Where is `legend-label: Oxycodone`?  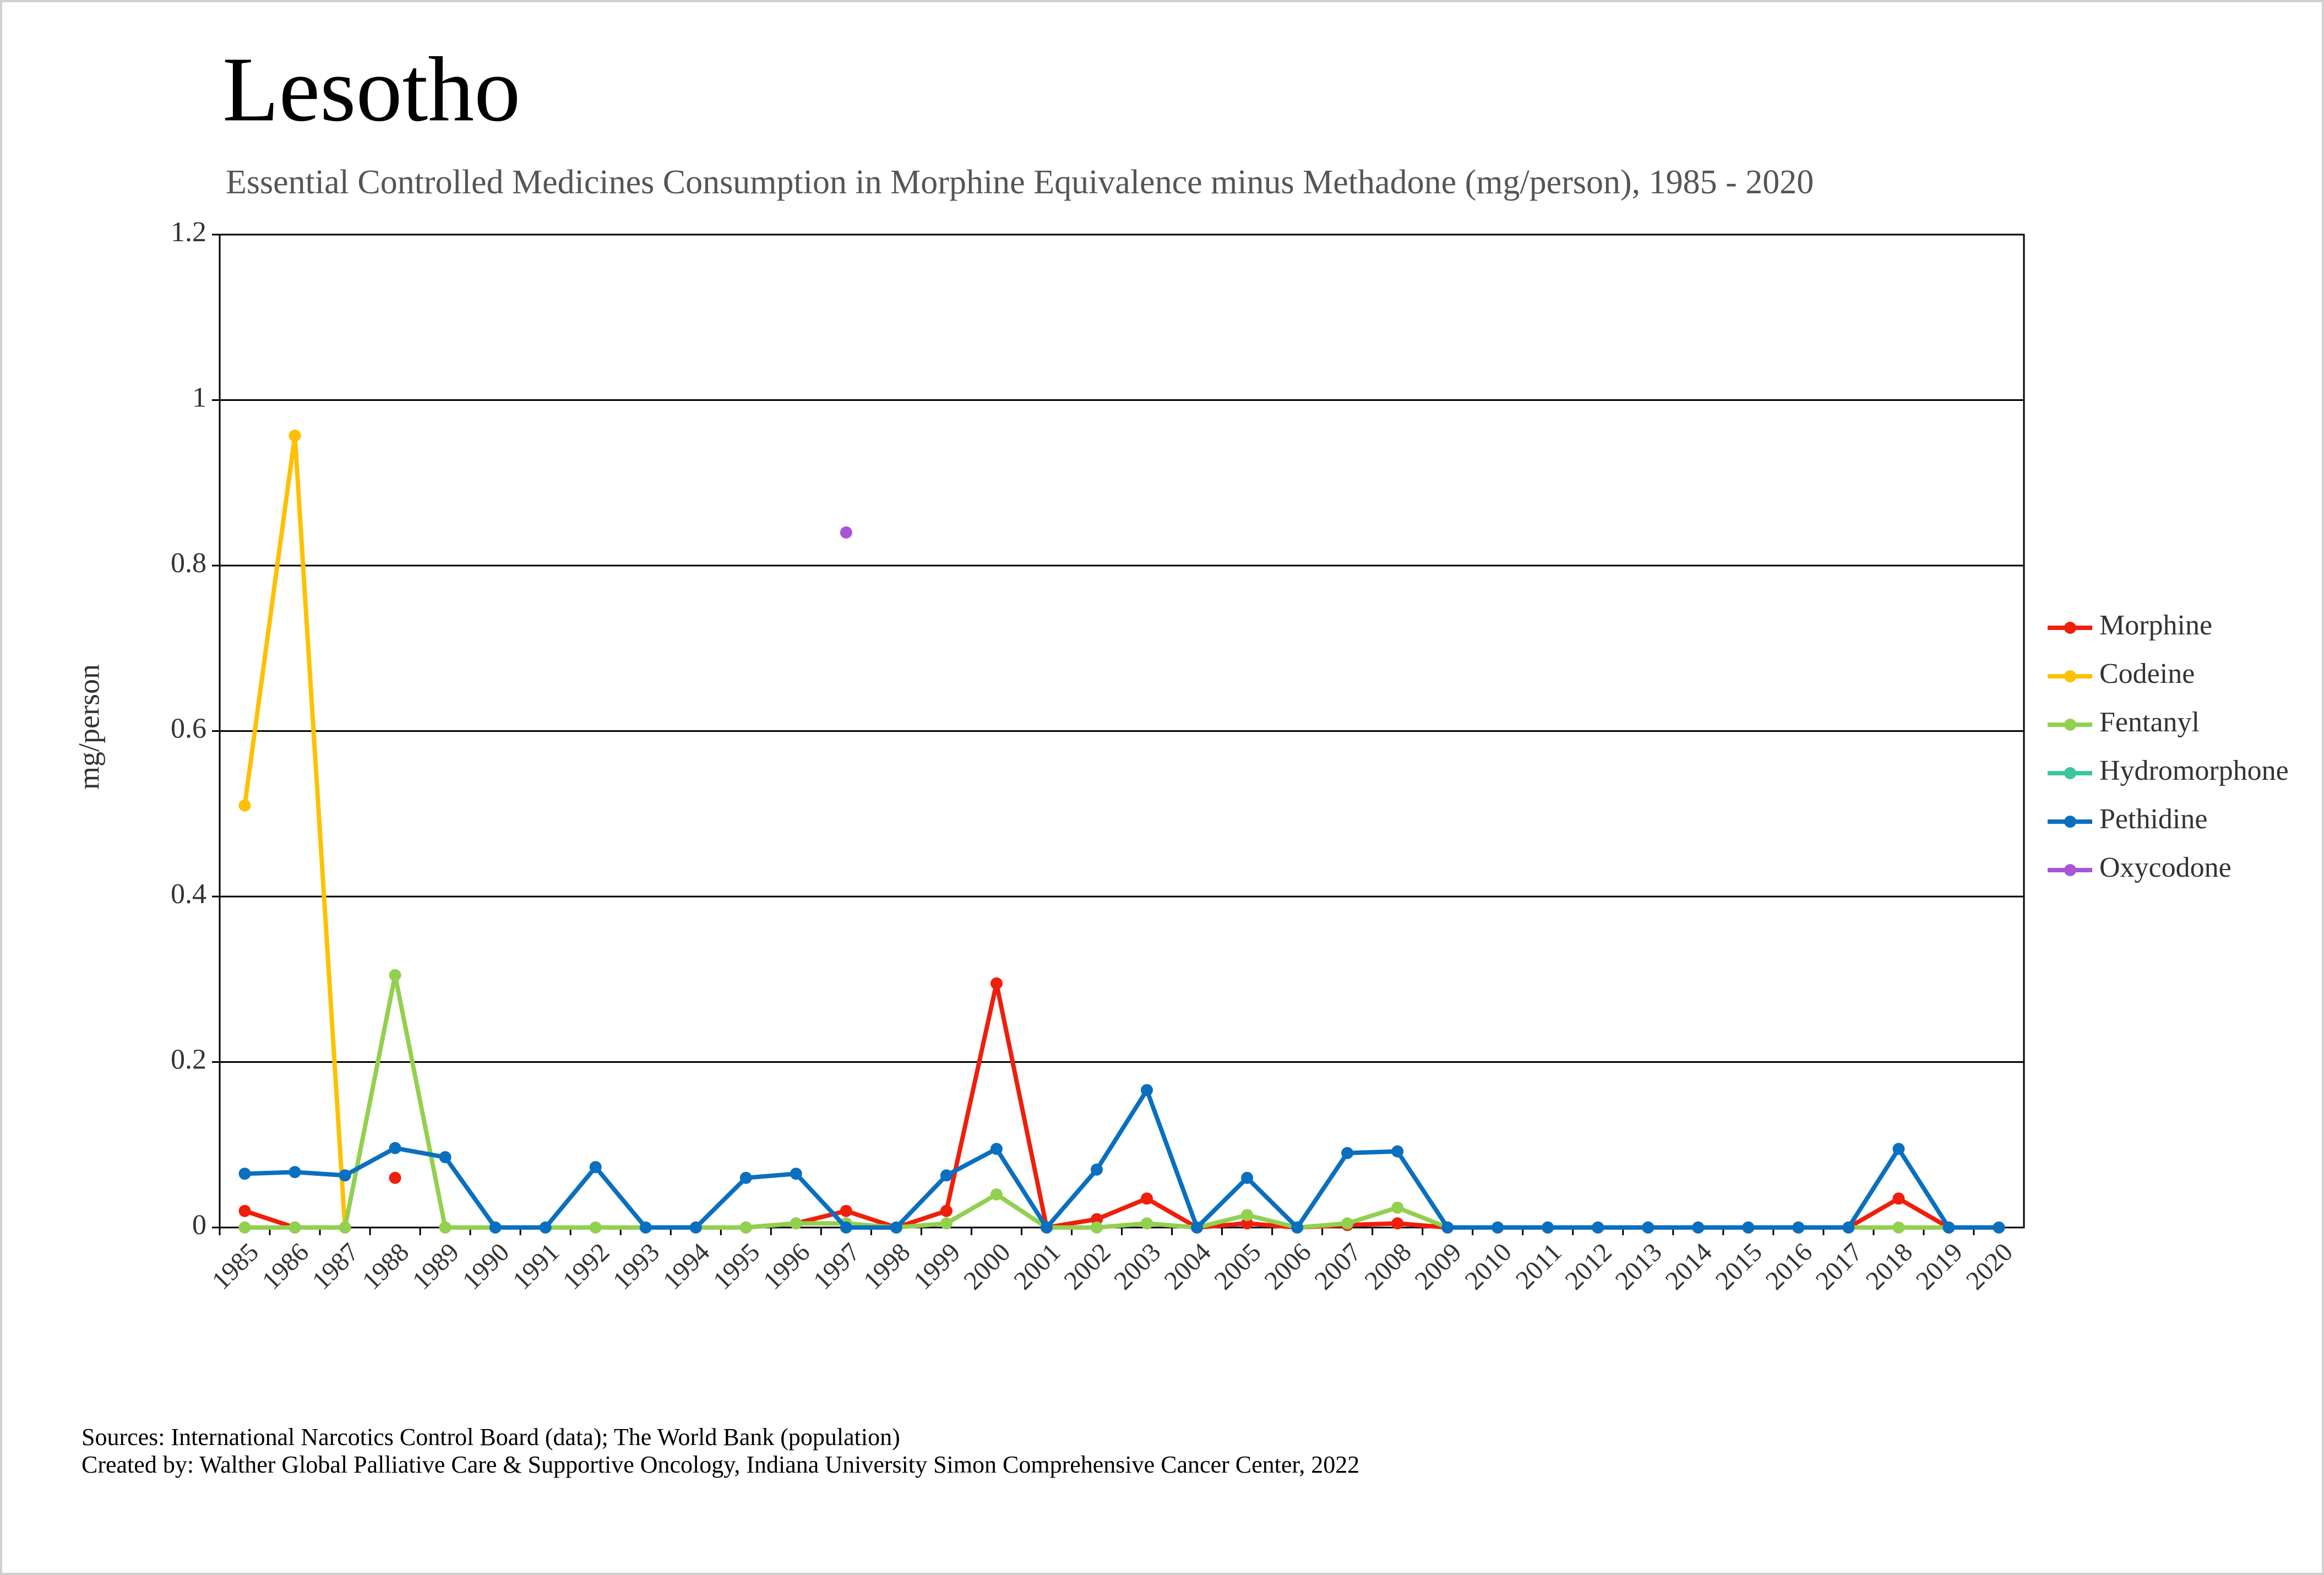 legend-label: Oxycodone is located at coordinates (2165, 867).